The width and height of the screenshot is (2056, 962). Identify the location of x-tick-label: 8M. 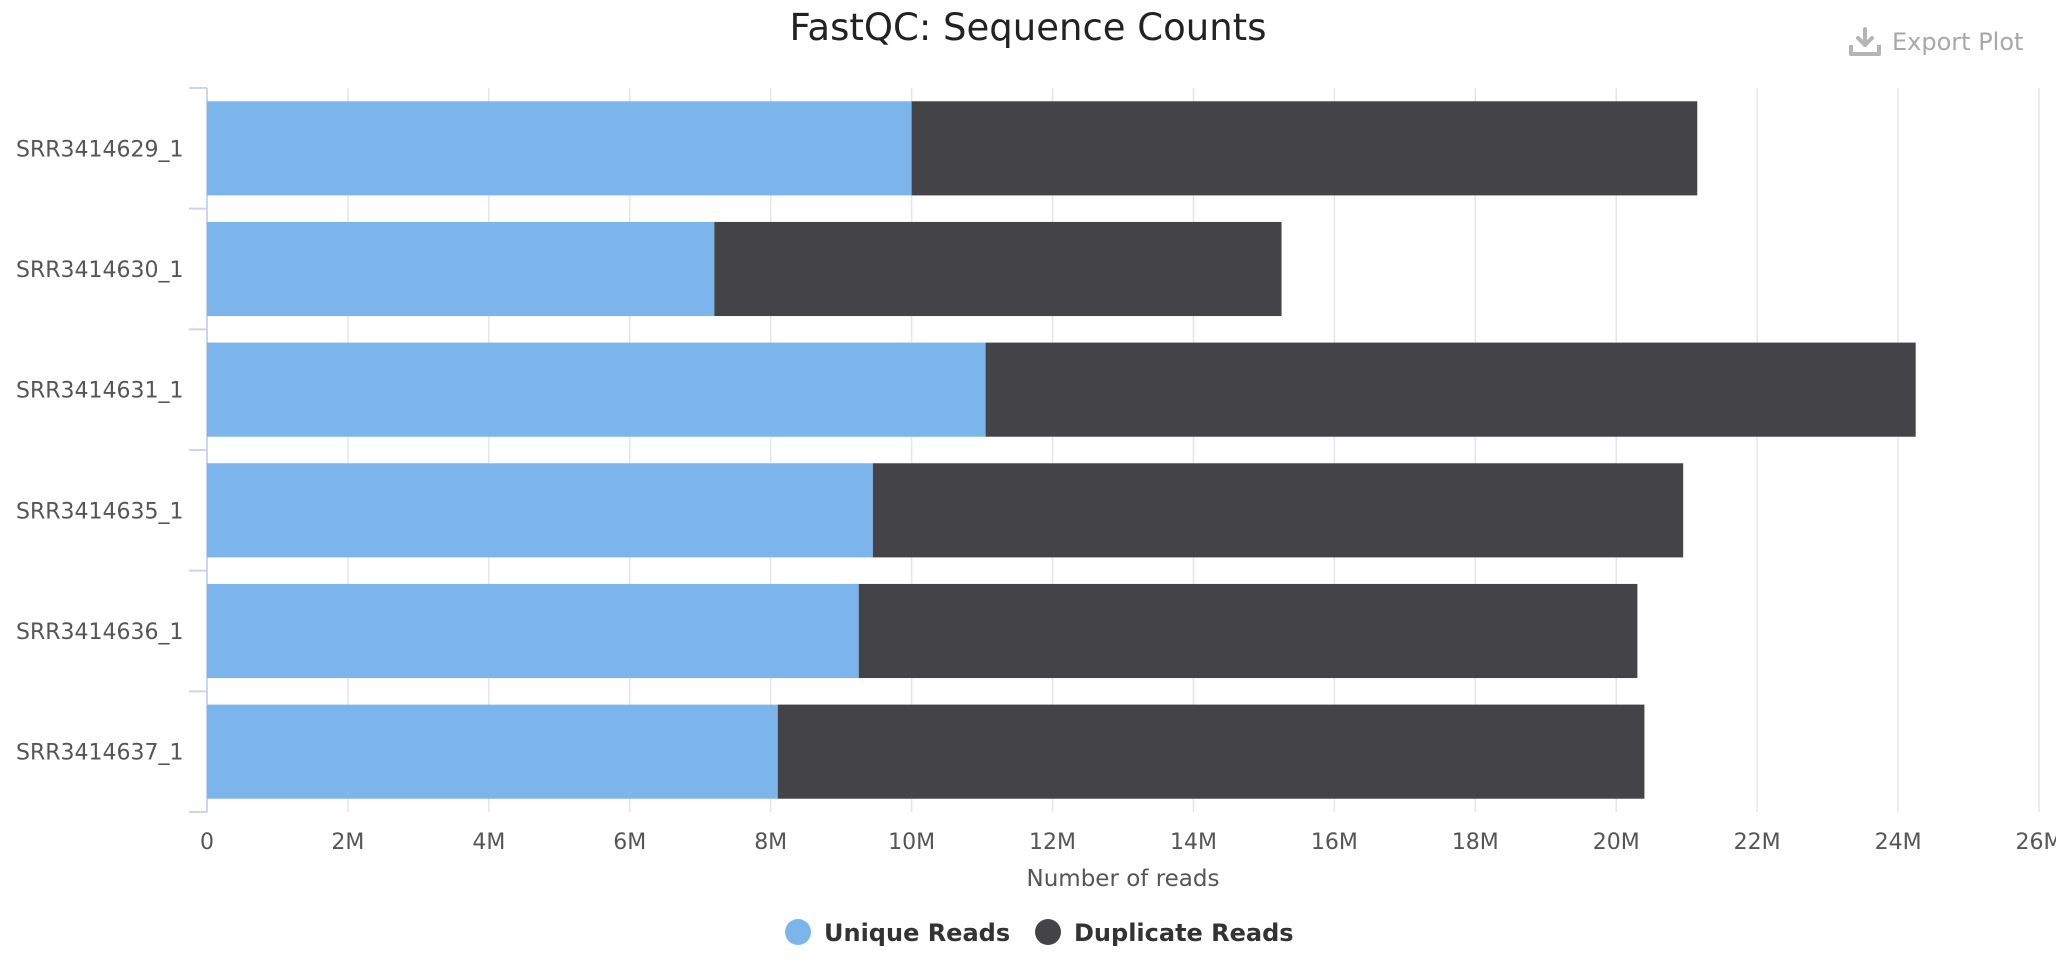
(770, 842).